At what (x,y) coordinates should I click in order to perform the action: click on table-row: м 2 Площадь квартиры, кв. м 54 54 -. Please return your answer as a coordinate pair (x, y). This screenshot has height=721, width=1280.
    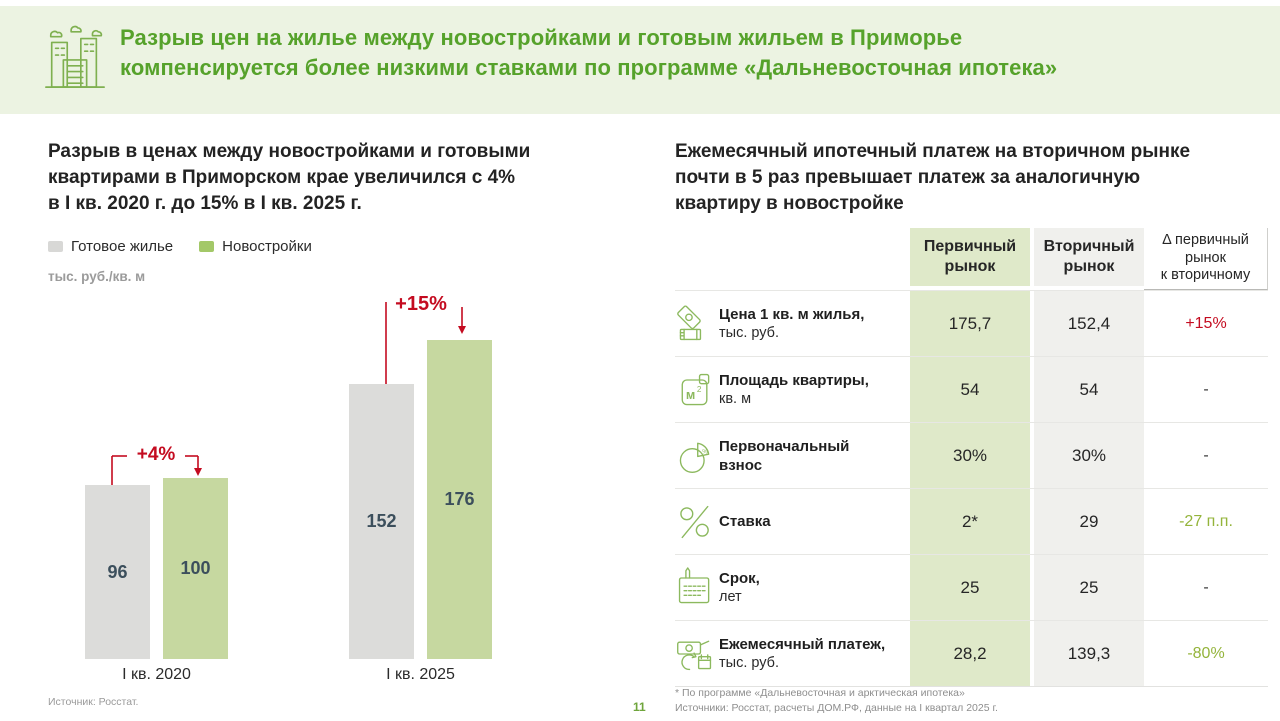
    Looking at the image, I should click on (971, 389).